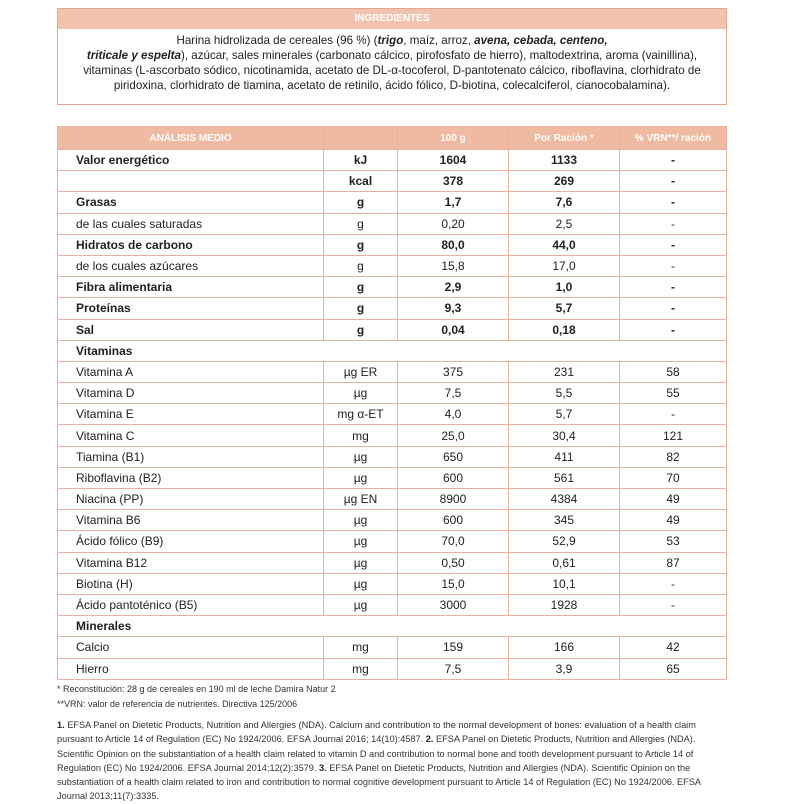  What do you see at coordinates (360, 499) in the screenshot?
I see `unit: µg EN` at bounding box center [360, 499].